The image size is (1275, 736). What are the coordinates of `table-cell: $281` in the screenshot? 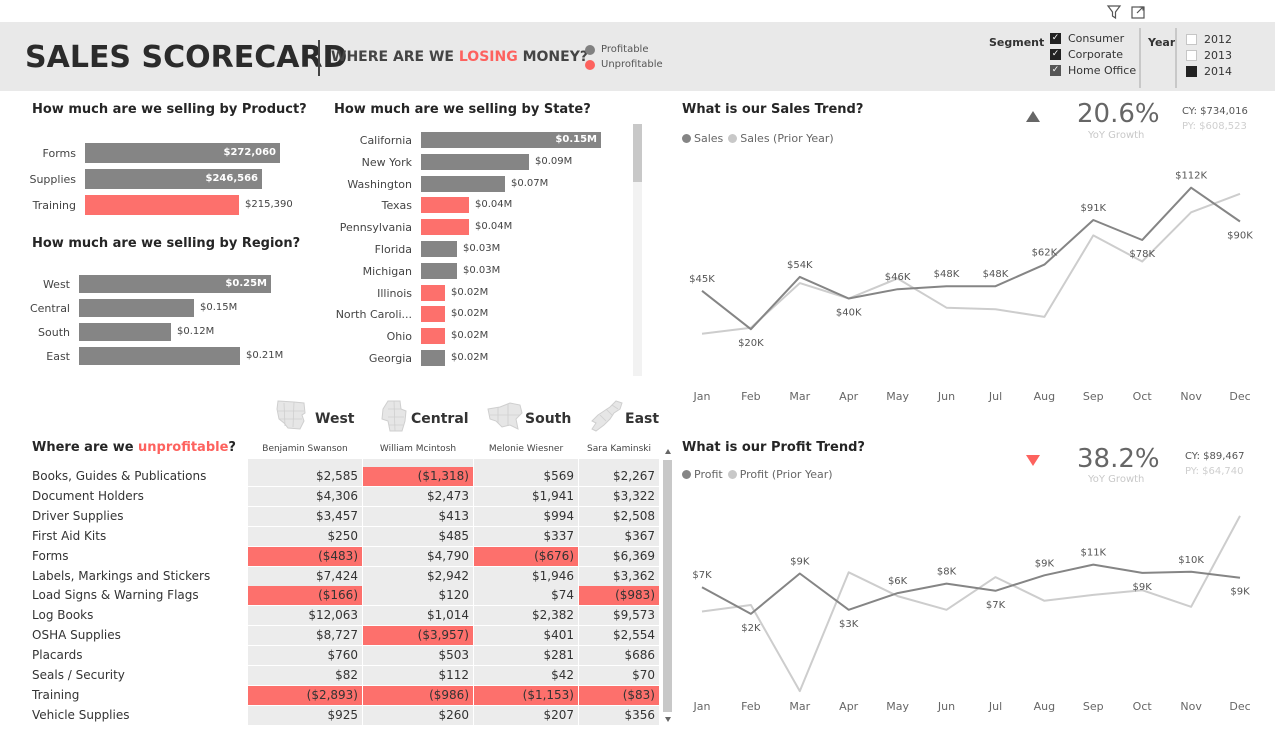 It's located at (526, 656).